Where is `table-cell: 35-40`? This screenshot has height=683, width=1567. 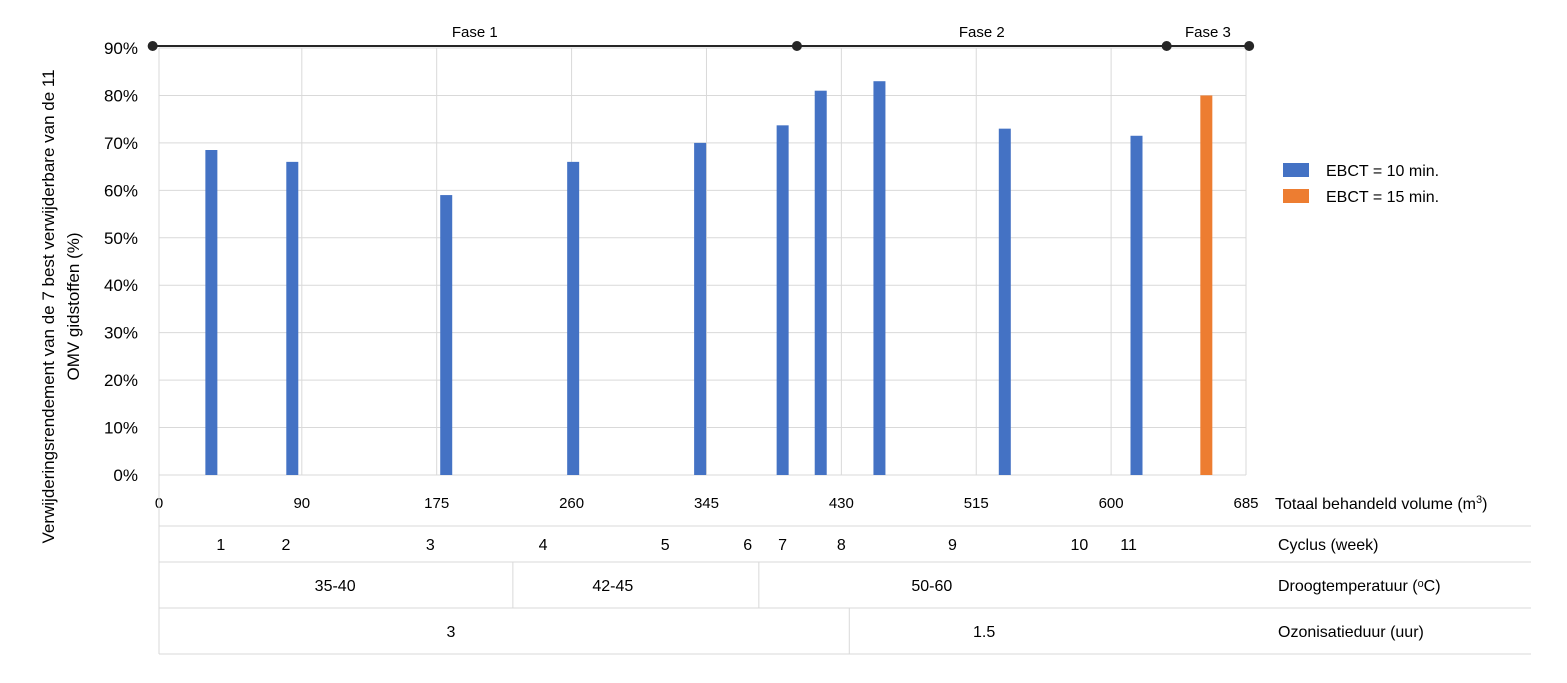 table-cell: 35-40 is located at coordinates (335, 586).